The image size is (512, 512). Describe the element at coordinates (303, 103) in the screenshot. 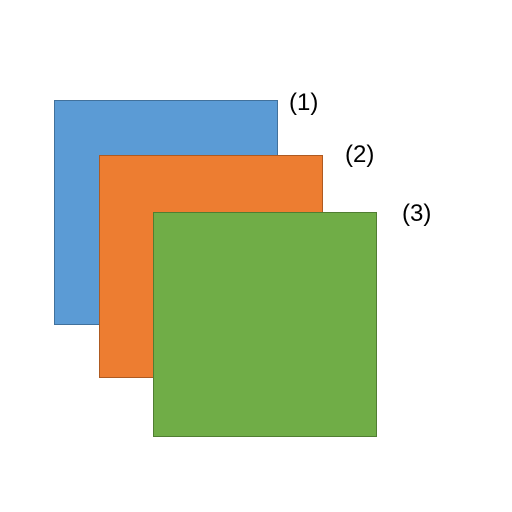

I see `layer-1-label: (1)` at that location.